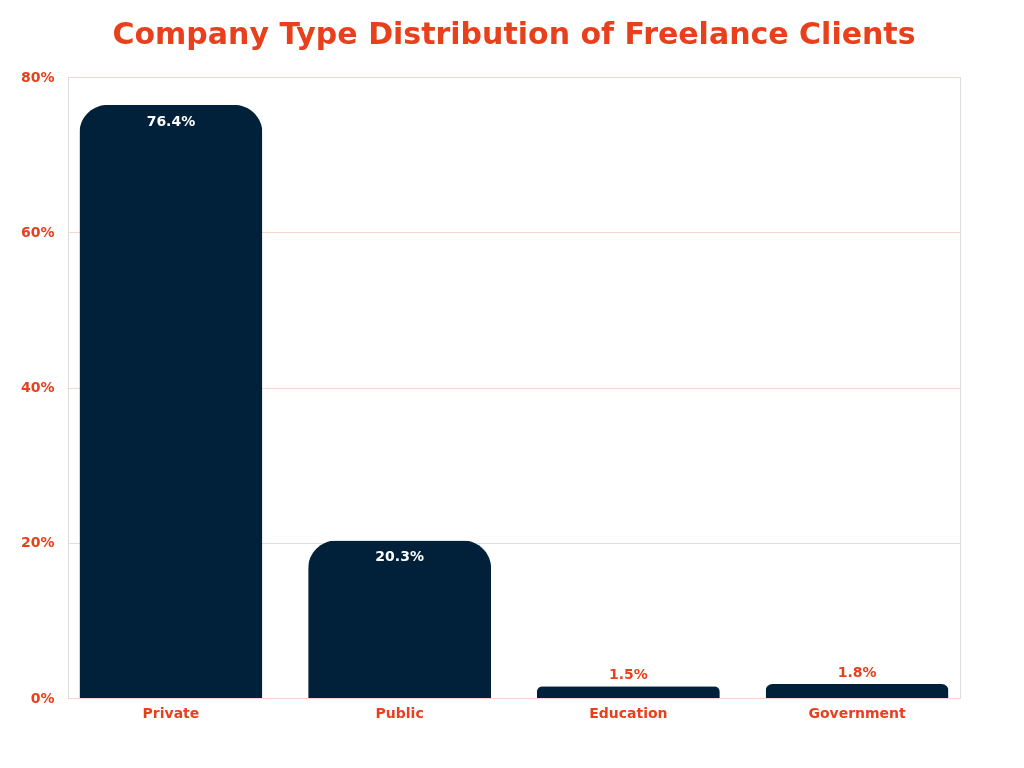 This screenshot has width=1024, height=768. I want to click on y-tick-label: 40%, so click(37, 387).